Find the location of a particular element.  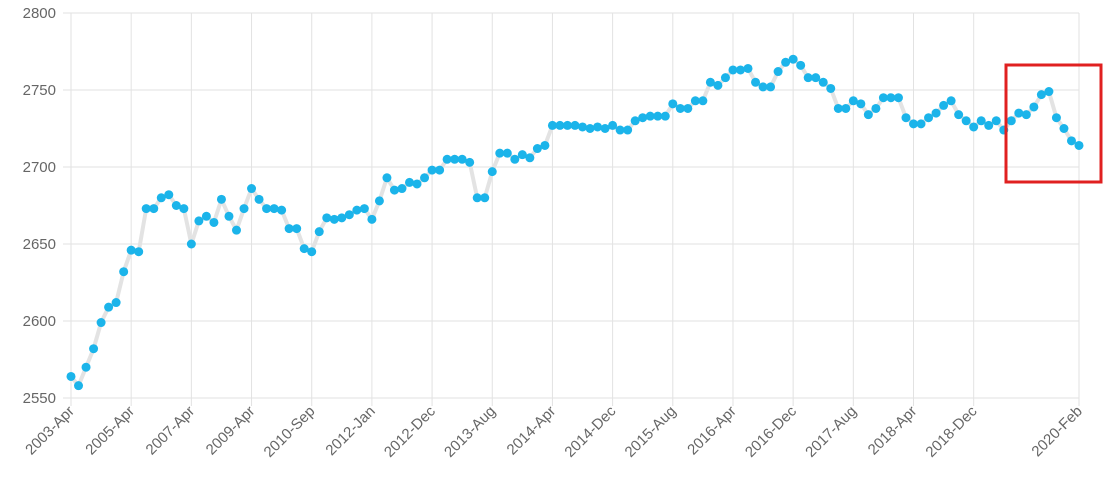

y-tick-label: 2700 is located at coordinates (39, 167).